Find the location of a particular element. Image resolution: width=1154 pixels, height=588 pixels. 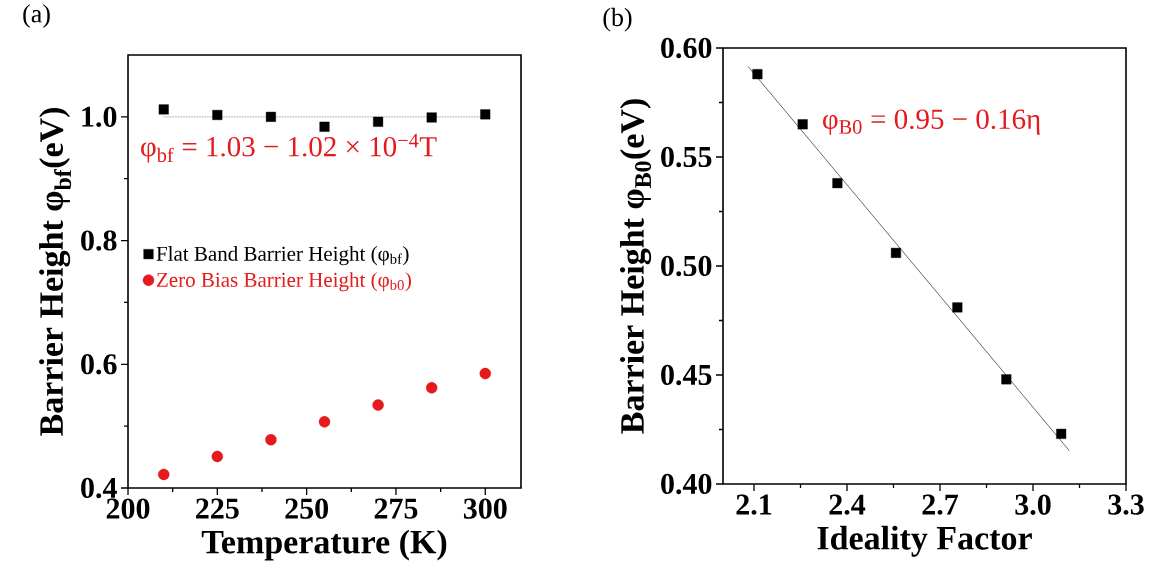

y-tick-label: 1.0 is located at coordinates (99, 117).